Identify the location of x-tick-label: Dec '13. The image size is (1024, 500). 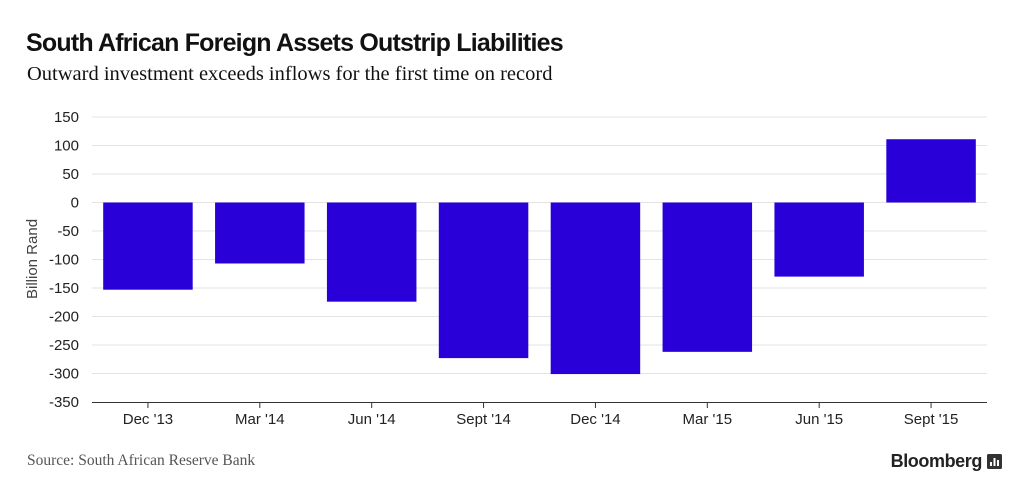
(148, 419).